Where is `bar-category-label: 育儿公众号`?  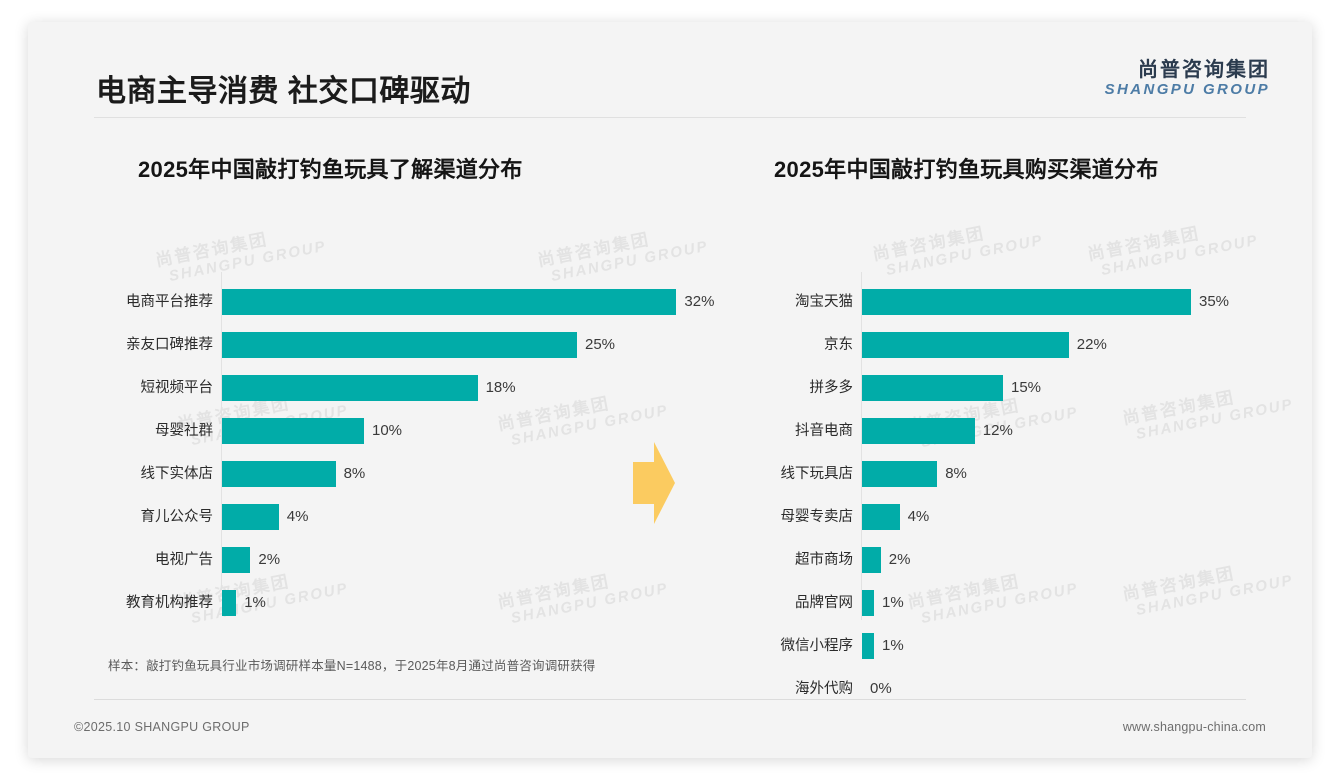
bar-category-label: 育儿公众号 is located at coordinates (177, 516).